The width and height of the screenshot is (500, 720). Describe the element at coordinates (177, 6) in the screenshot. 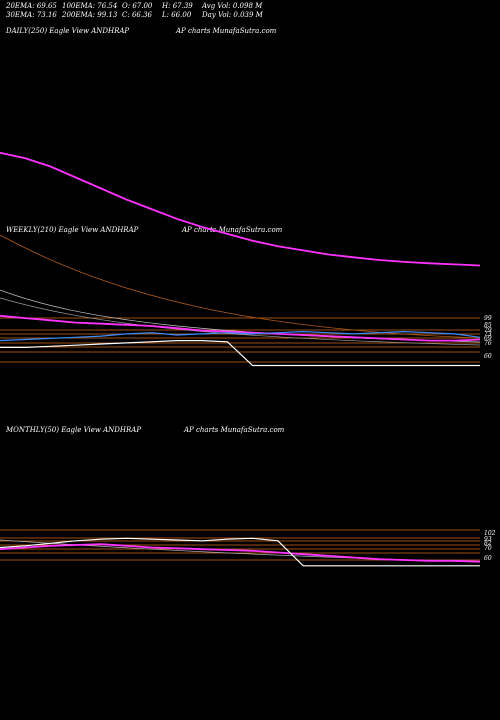

I see `high-label: H: 67.39` at that location.